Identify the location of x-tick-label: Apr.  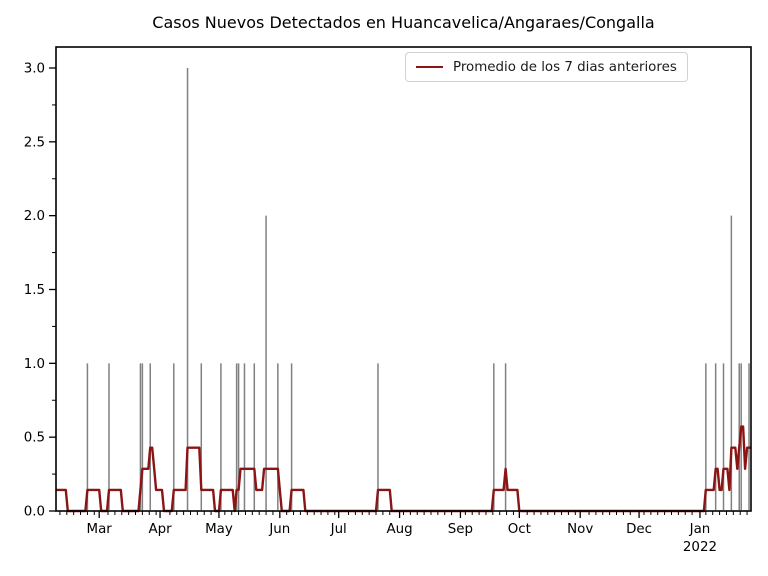
(160, 529).